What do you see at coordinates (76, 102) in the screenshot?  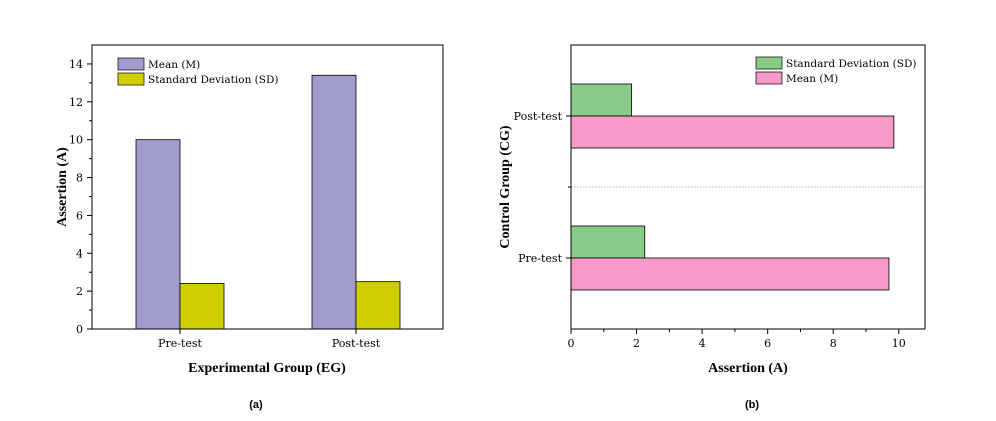 I see `y-tick-label: 12` at bounding box center [76, 102].